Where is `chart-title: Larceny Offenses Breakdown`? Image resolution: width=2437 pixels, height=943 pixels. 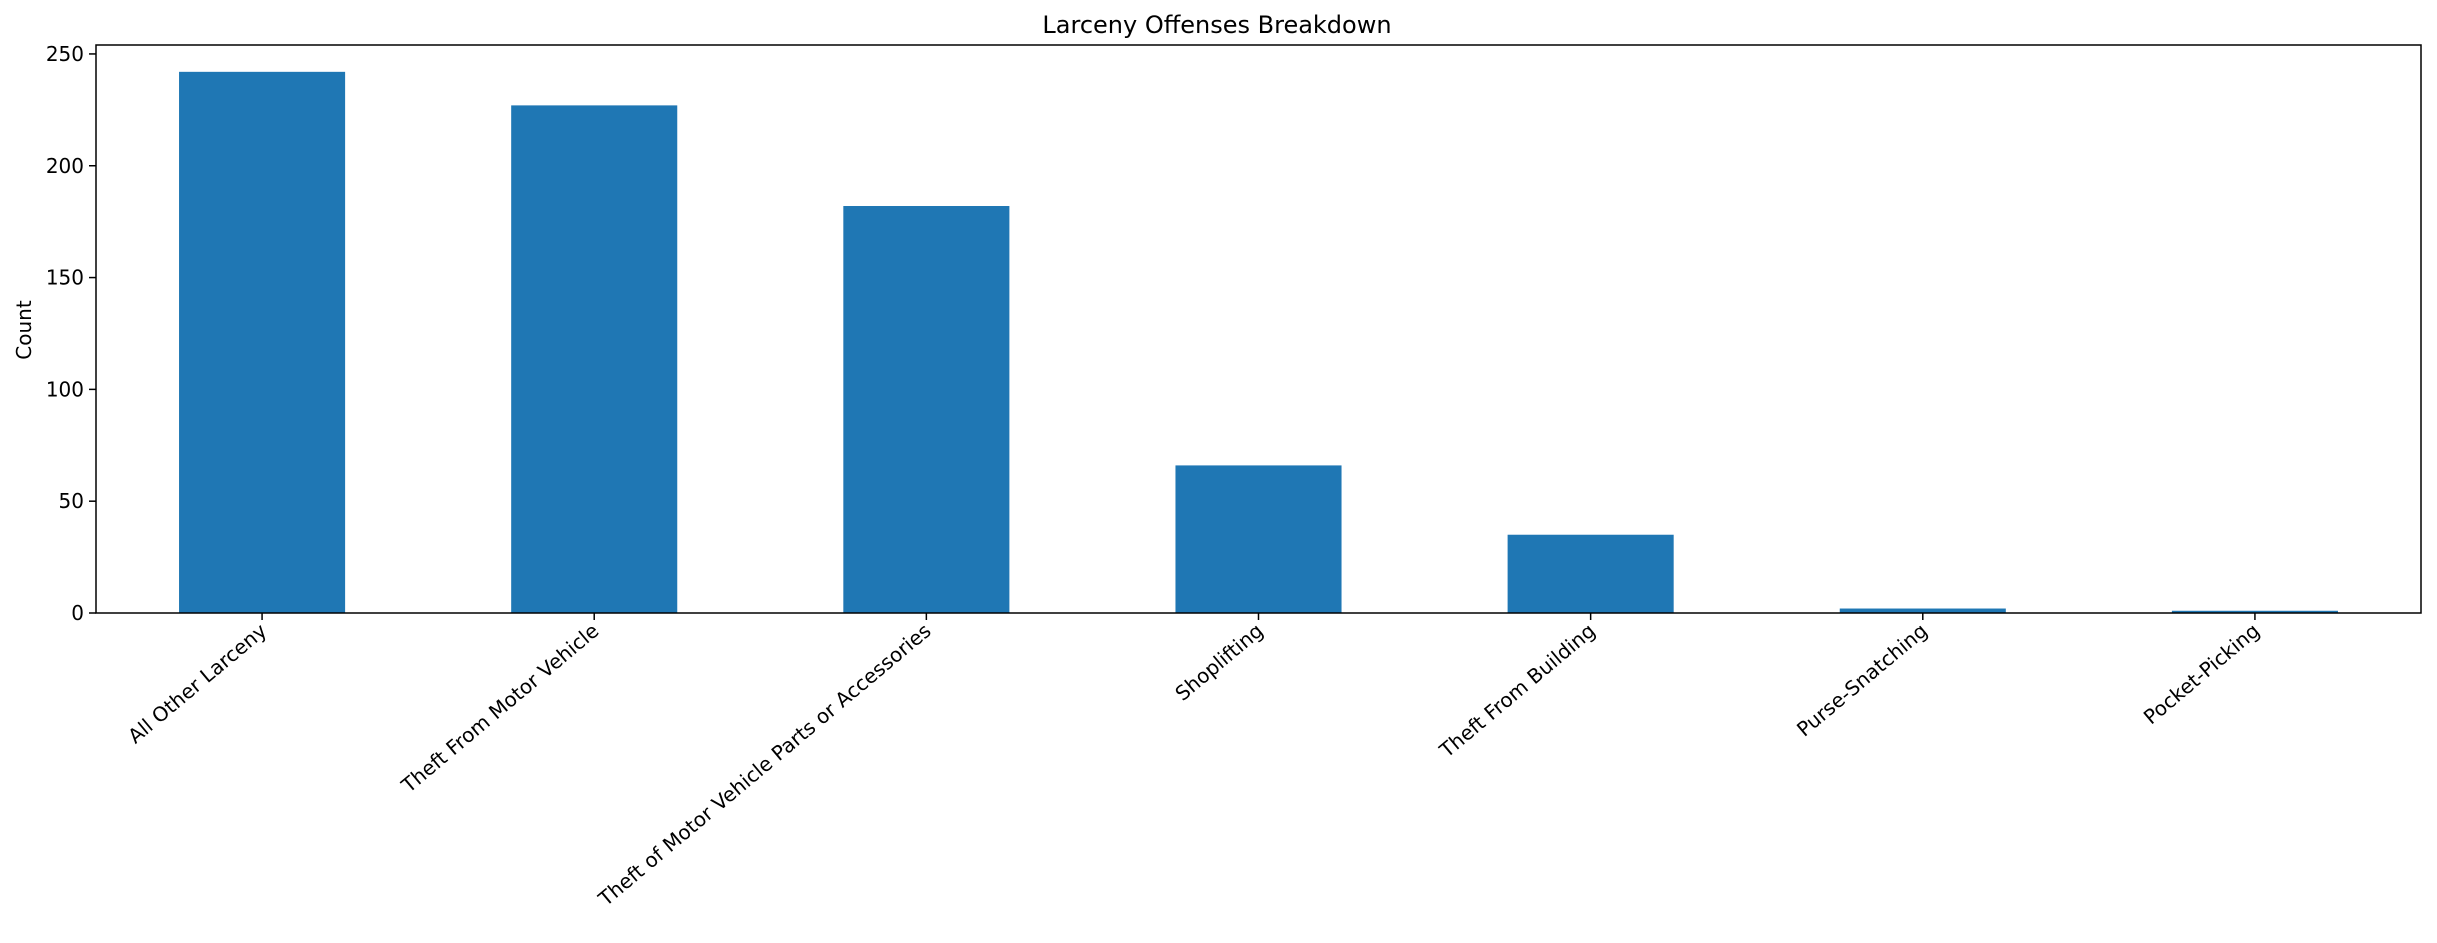 chart-title: Larceny Offenses Breakdown is located at coordinates (1216, 25).